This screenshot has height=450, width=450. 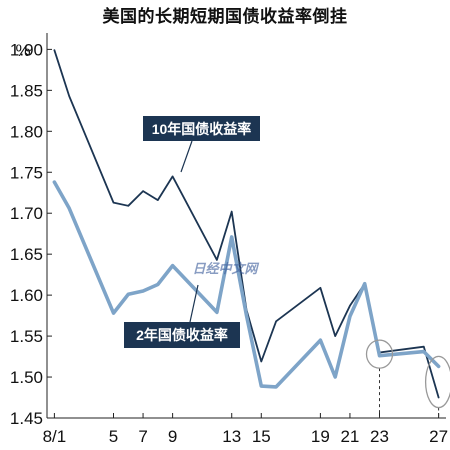 What do you see at coordinates (409, 393) in the screenshot?
I see `marker-guides-group` at bounding box center [409, 393].